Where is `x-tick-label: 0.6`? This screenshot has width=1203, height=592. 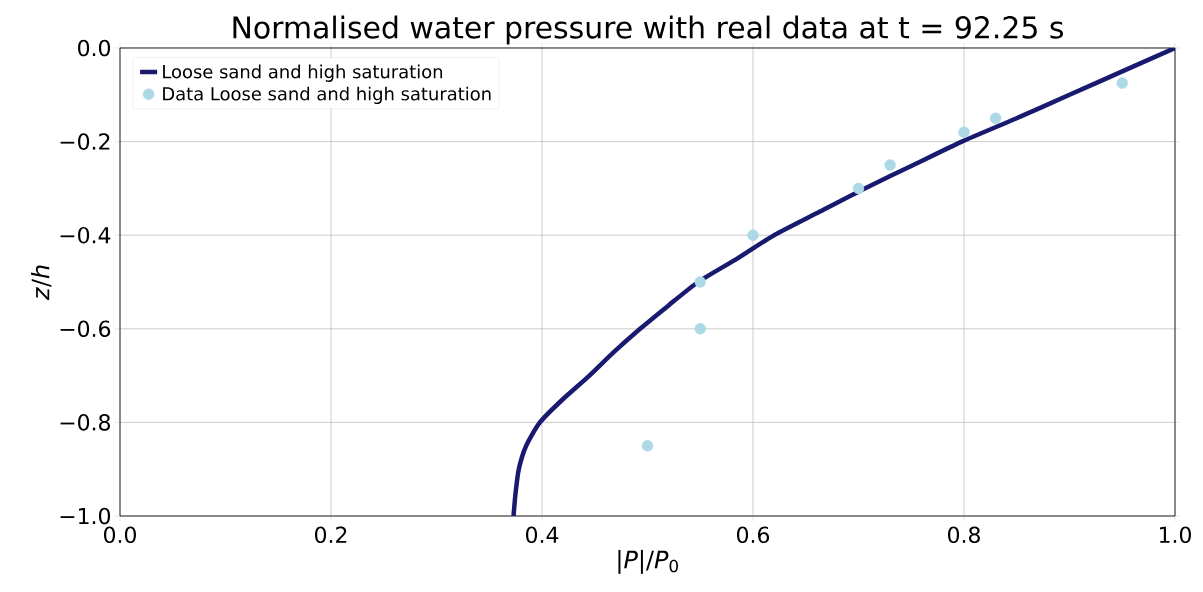
x-tick-label: 0.6 is located at coordinates (753, 535).